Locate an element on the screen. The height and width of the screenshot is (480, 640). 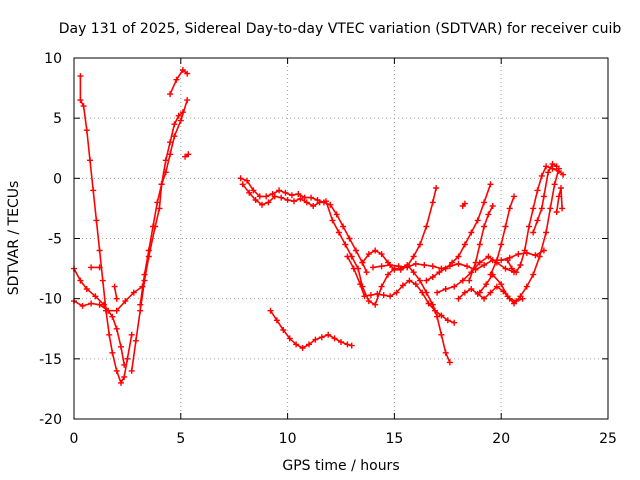
y-tick-labels: -20 -15 -10 -5 0 5 10 is located at coordinates (50, 239).